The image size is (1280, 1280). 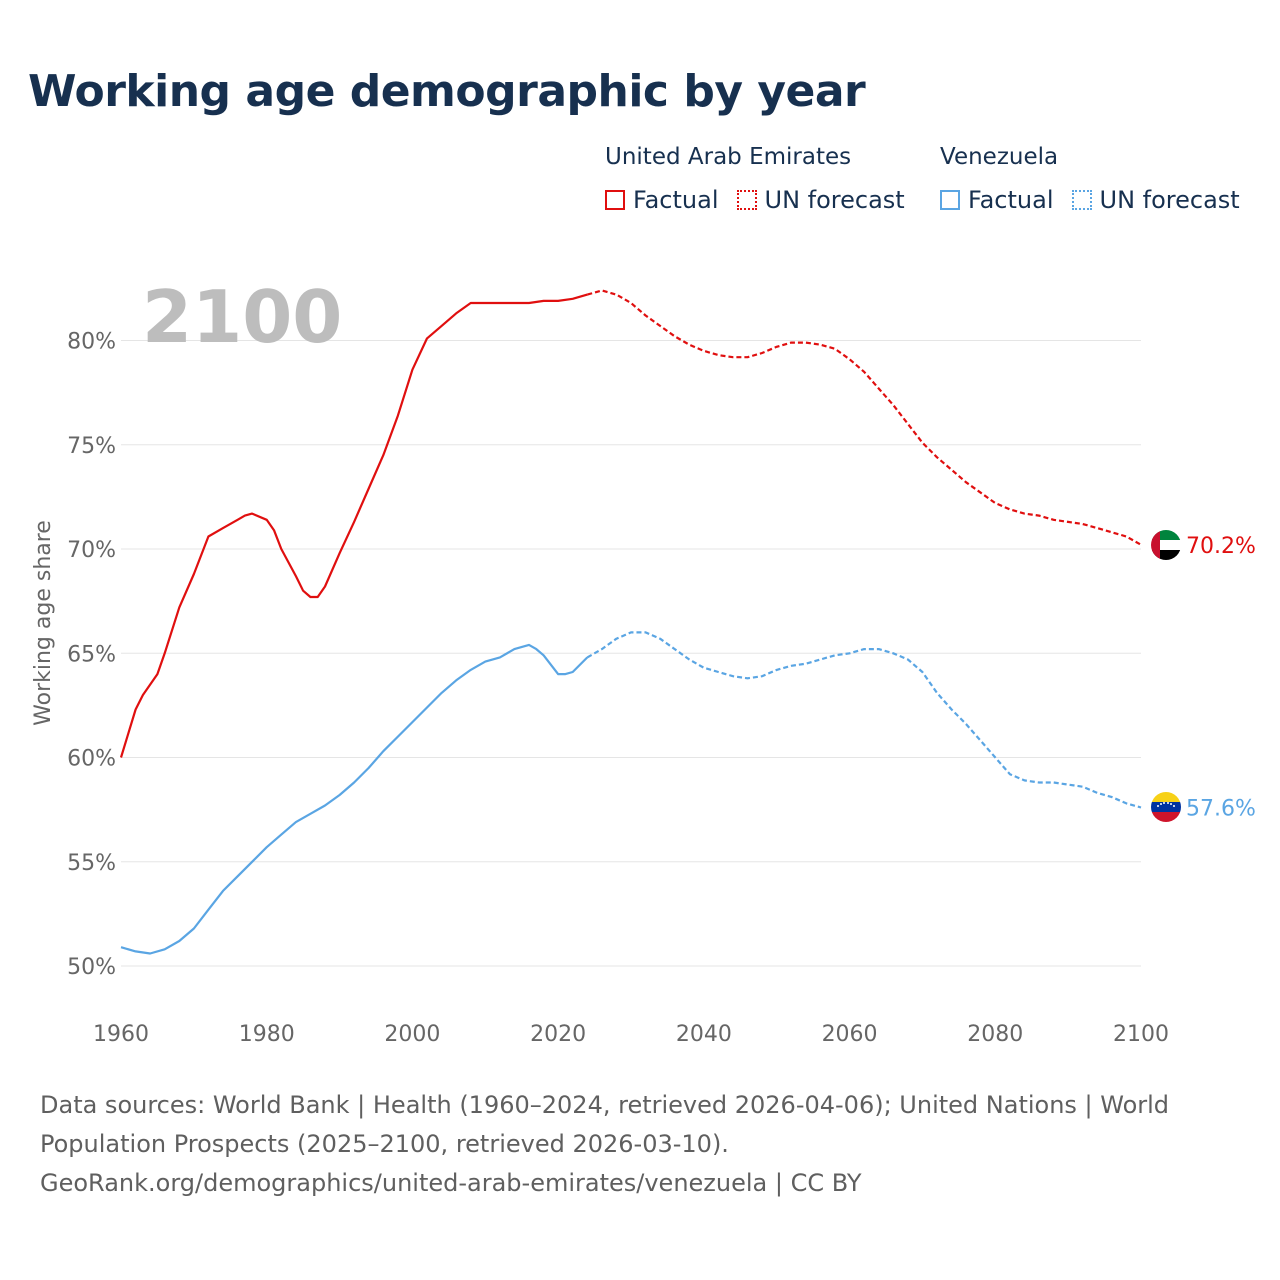 What do you see at coordinates (728, 157) in the screenshot?
I see `legend-country-uae: United Arab Emirates` at bounding box center [728, 157].